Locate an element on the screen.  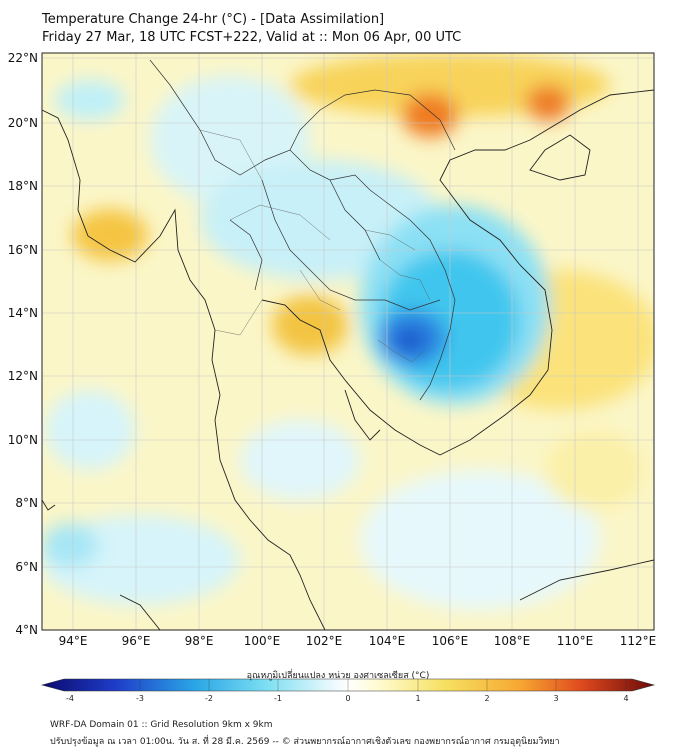
lat-label: 6°N is located at coordinates (26, 567).